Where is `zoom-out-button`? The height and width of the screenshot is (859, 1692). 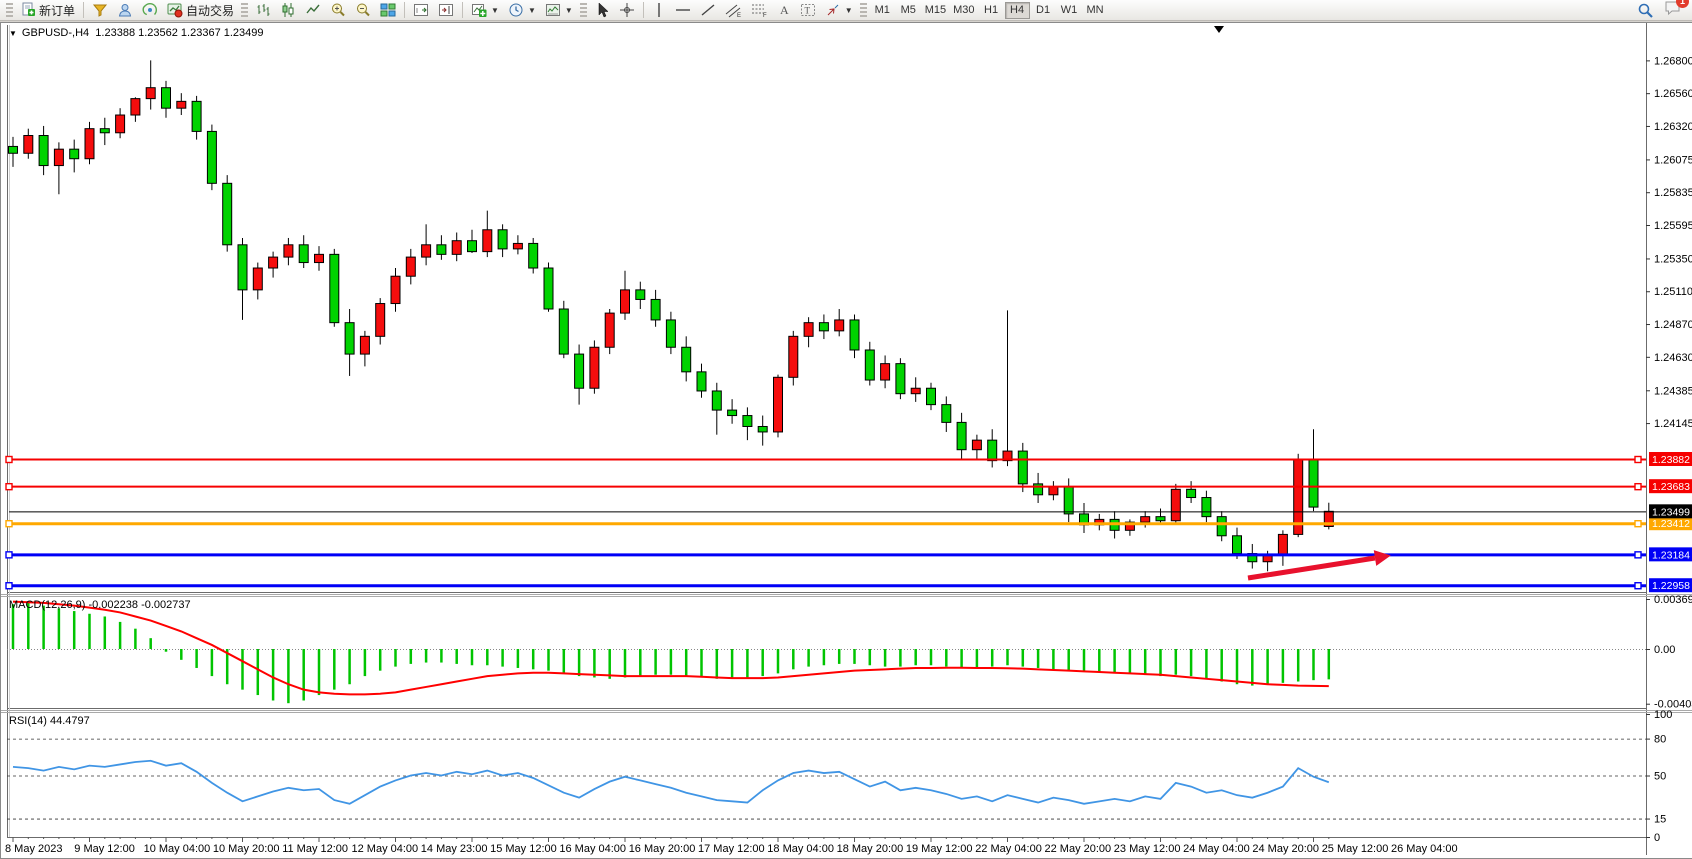 zoom-out-button is located at coordinates (363, 10).